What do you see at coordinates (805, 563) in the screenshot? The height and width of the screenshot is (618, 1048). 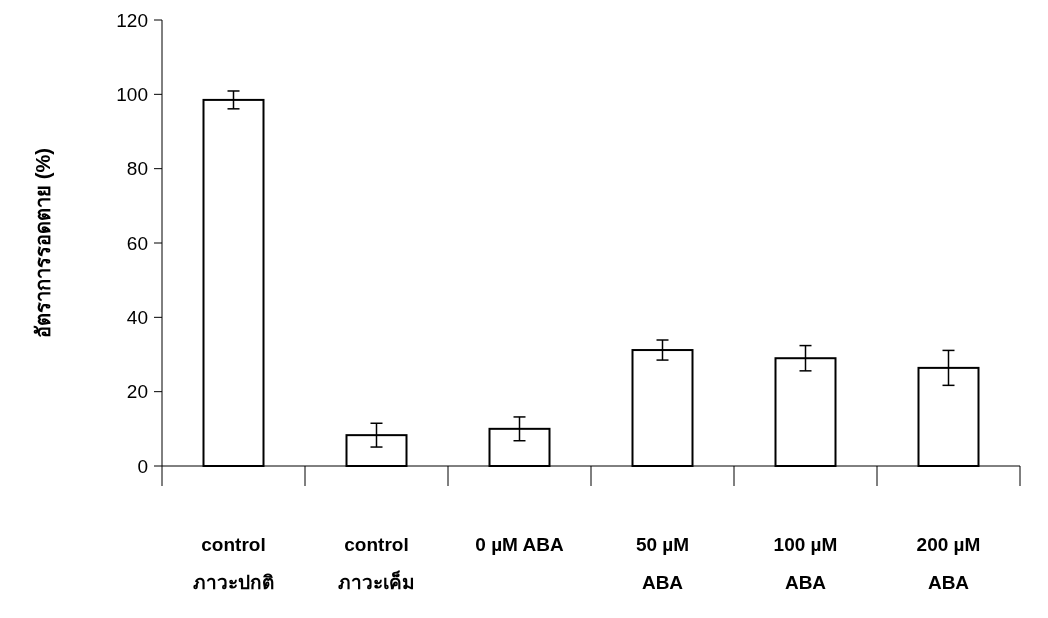 I see `x-tick-label: 100 µM ABA` at bounding box center [805, 563].